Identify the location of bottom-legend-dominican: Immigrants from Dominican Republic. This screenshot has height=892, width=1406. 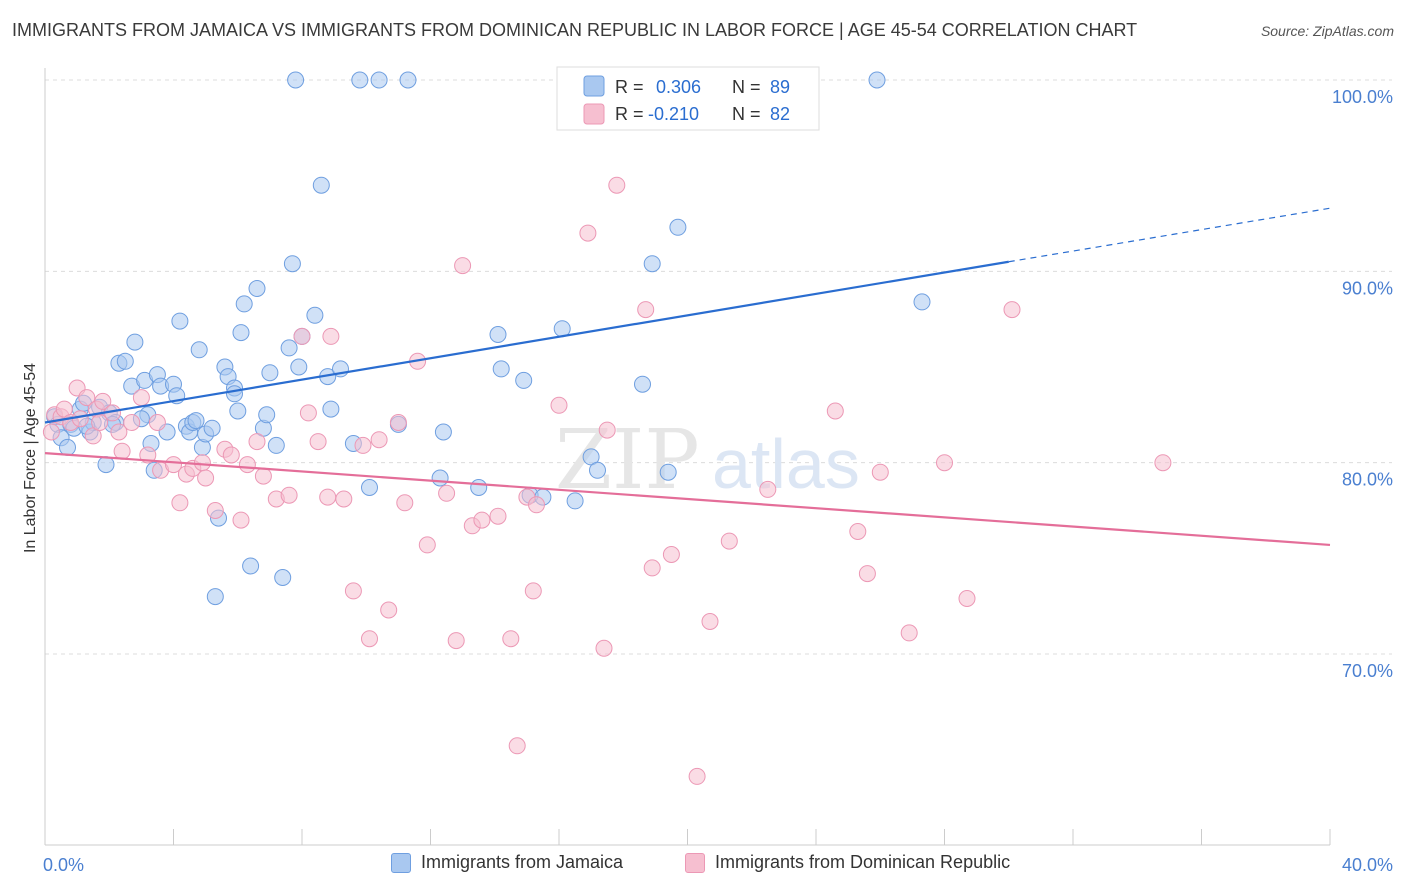
(847, 862).